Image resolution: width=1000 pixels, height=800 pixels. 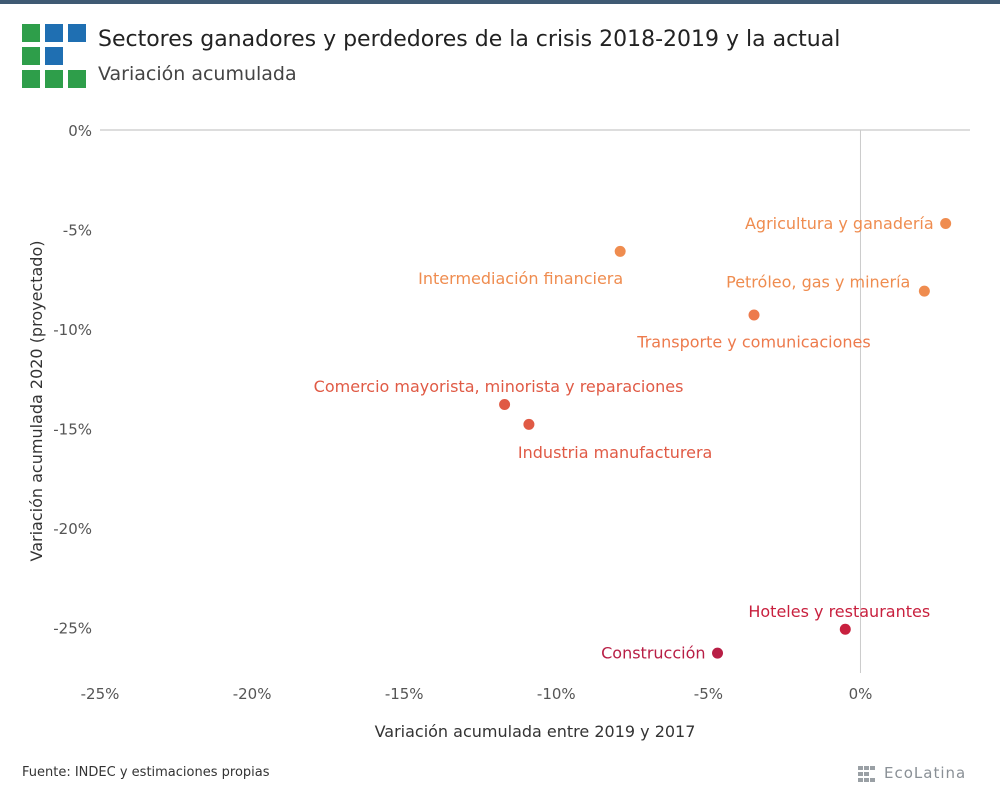 I want to click on data-point-label: Industria manufacturera, so click(x=615, y=452).